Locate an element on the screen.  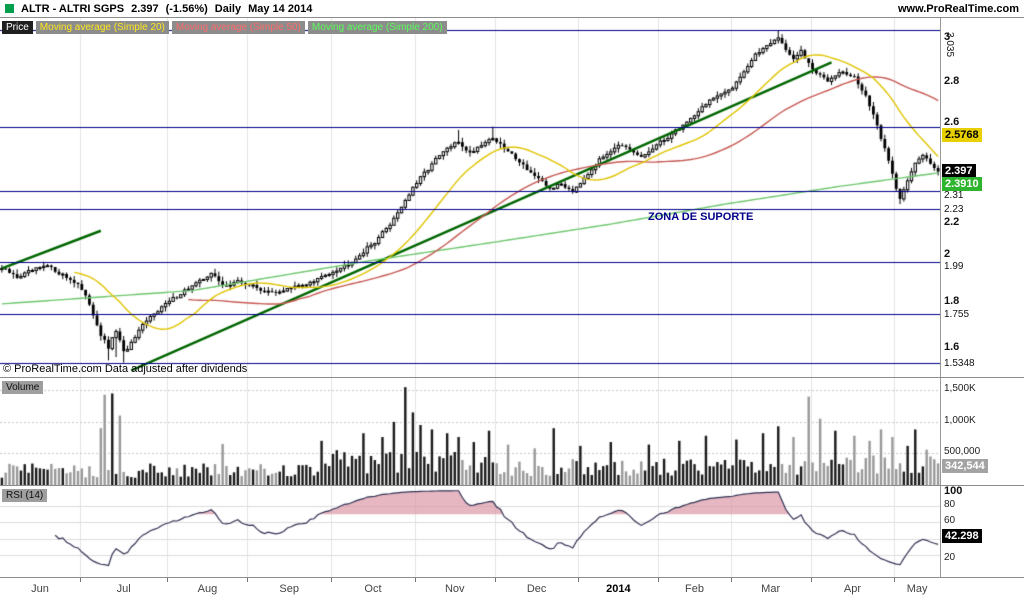
ma20-legend-chip: Moving average (Simple 20) is located at coordinates (102, 27).